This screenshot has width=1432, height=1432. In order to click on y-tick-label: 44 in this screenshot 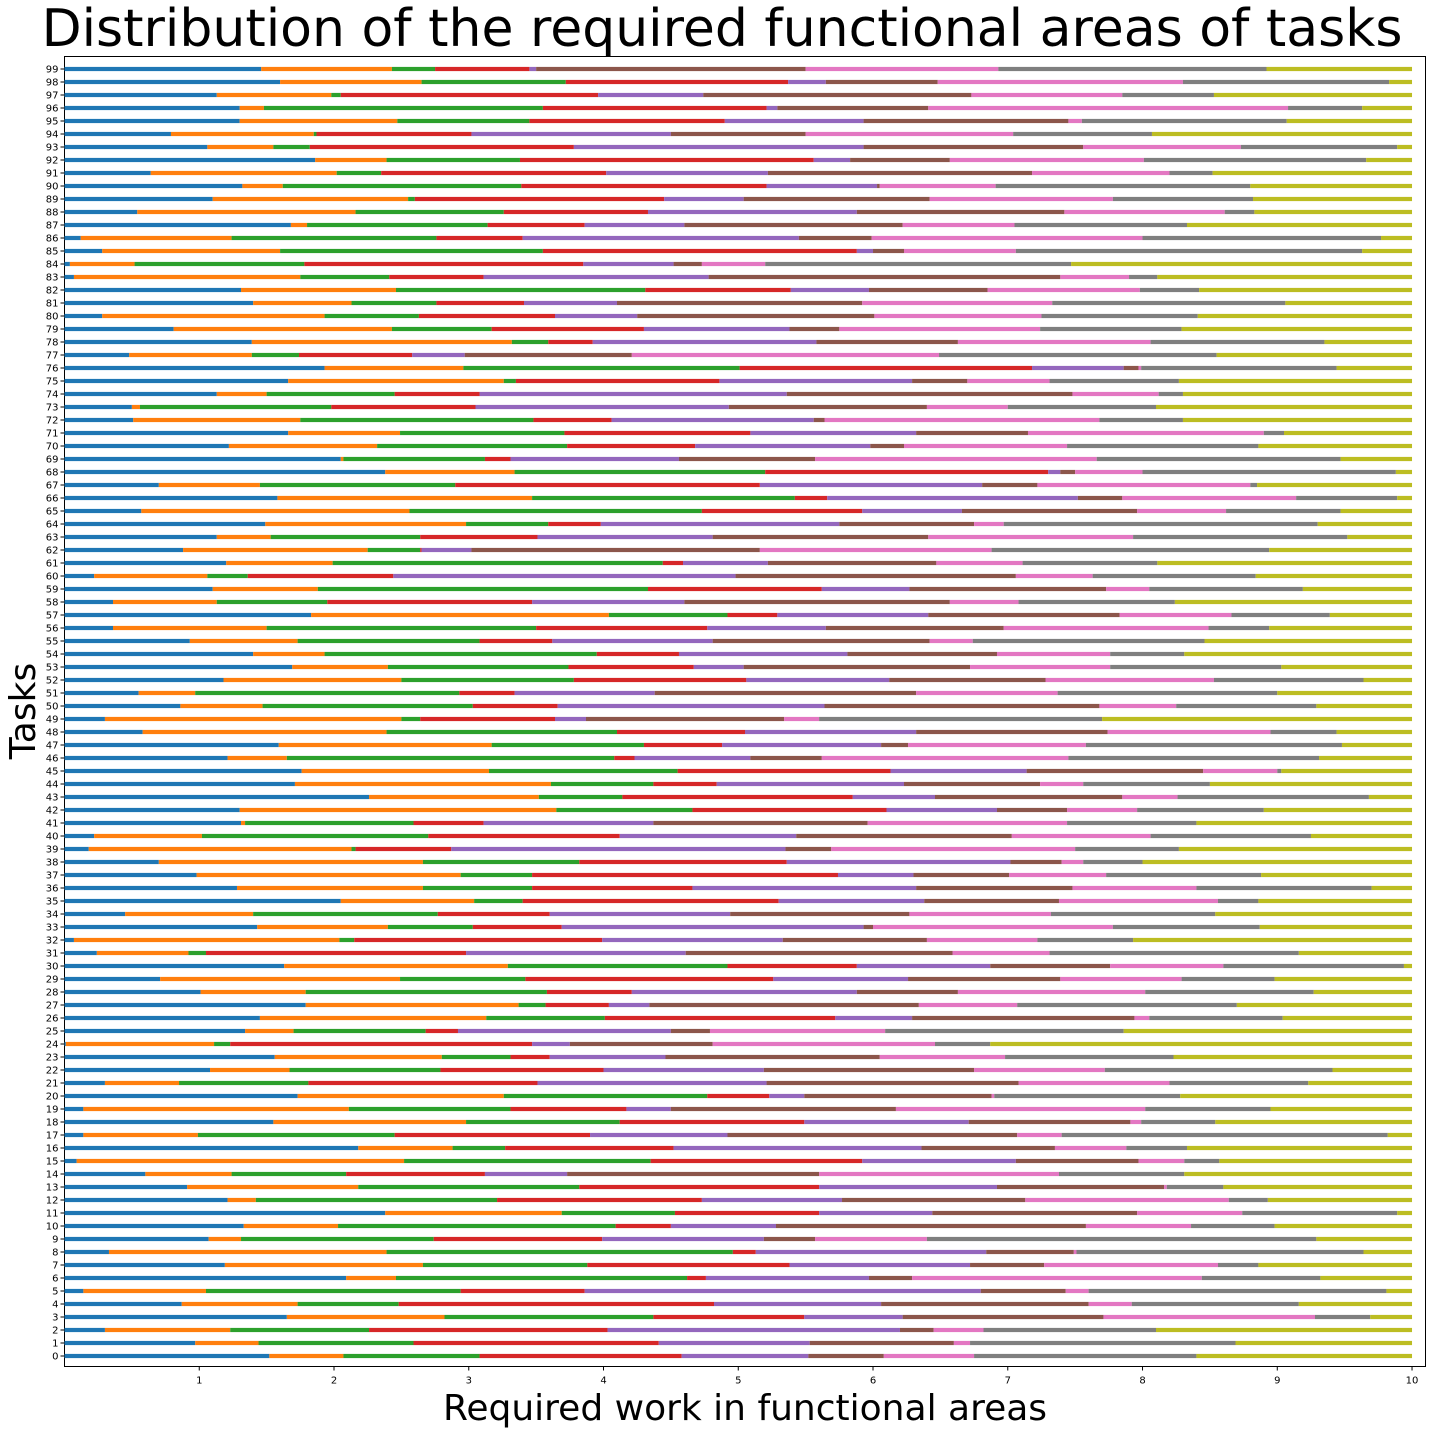, I will do `click(52, 785)`.